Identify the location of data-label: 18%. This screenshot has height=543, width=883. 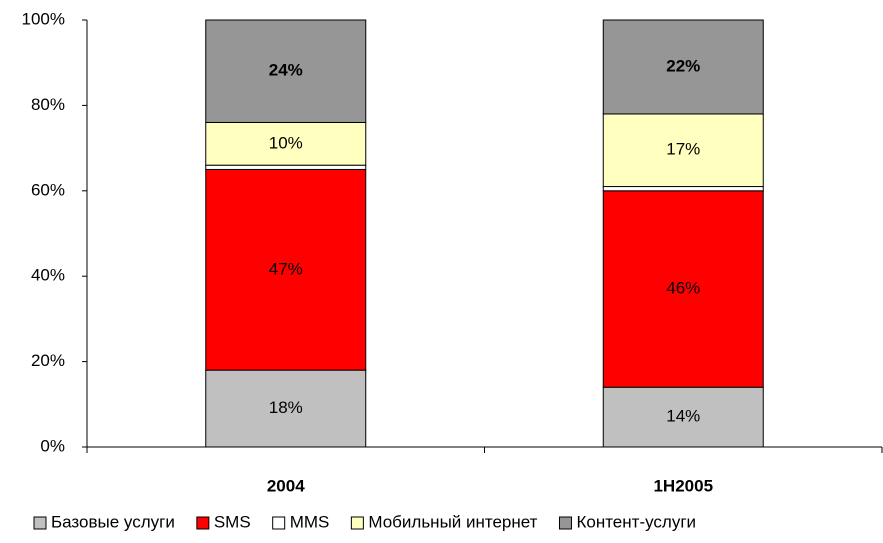
(286, 407).